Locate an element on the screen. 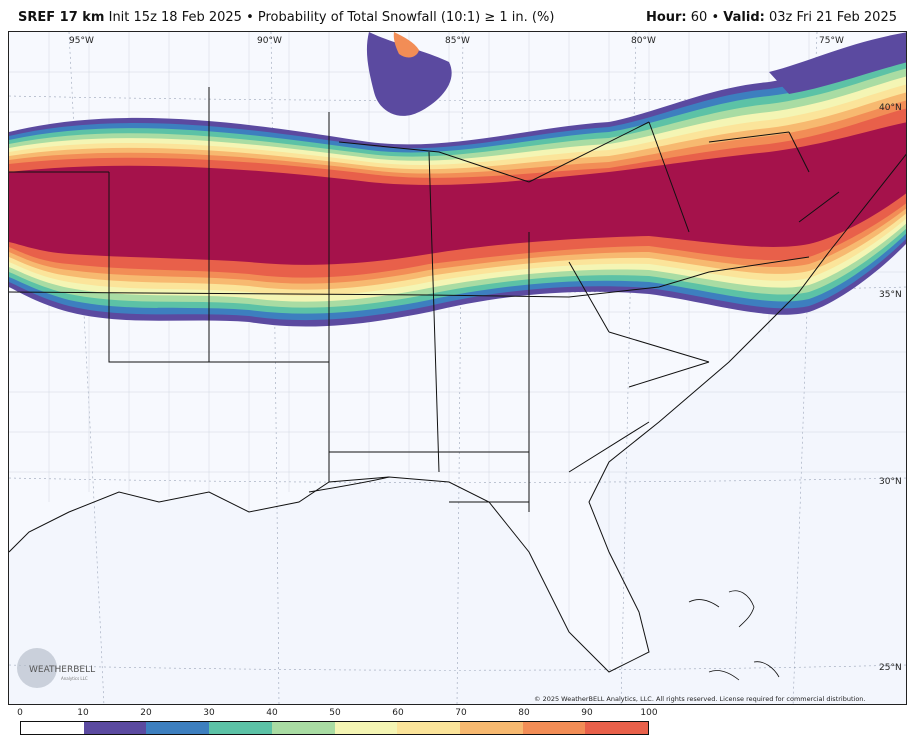 Image resolution: width=913 pixels, height=750 pixels. weatherbell-logo: WEATHERBELL Analytics LLC is located at coordinates (56, 668).